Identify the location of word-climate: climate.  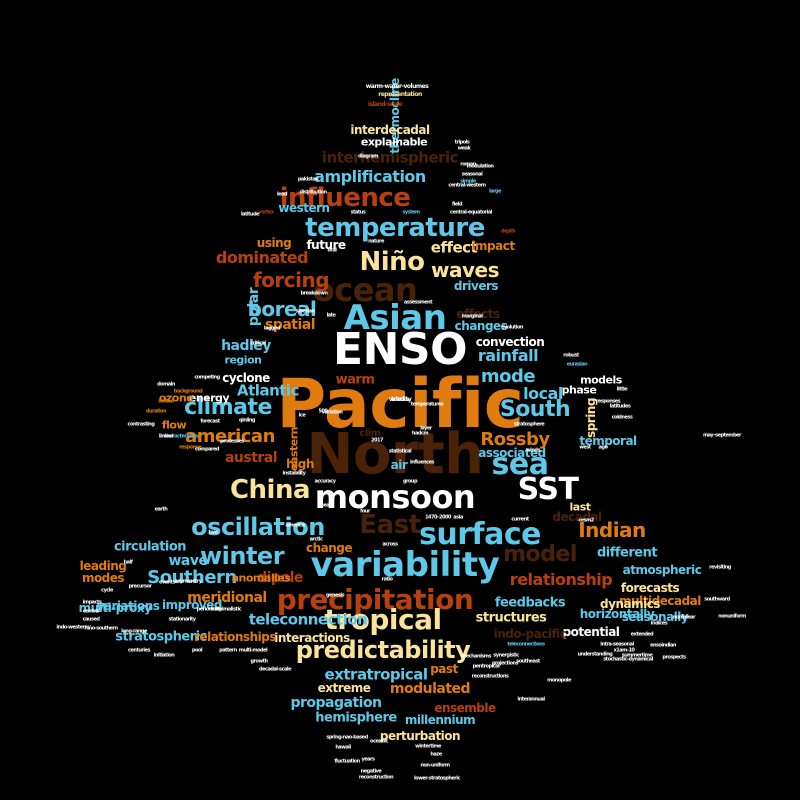
(228, 407).